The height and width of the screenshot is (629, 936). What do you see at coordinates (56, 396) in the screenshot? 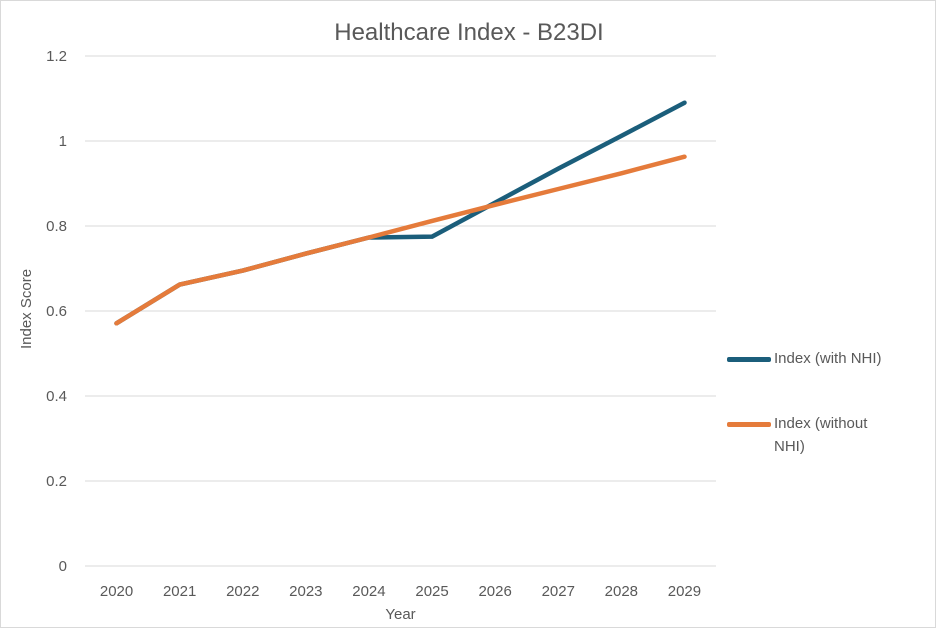
I see `y-tick-label: 0.4` at bounding box center [56, 396].